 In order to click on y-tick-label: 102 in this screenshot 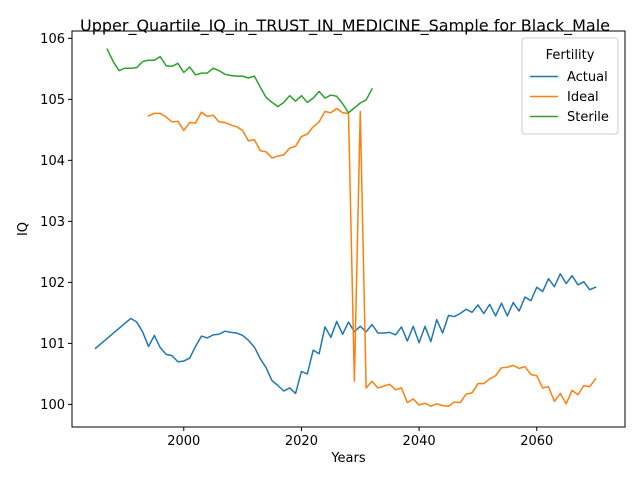, I will do `click(52, 283)`.